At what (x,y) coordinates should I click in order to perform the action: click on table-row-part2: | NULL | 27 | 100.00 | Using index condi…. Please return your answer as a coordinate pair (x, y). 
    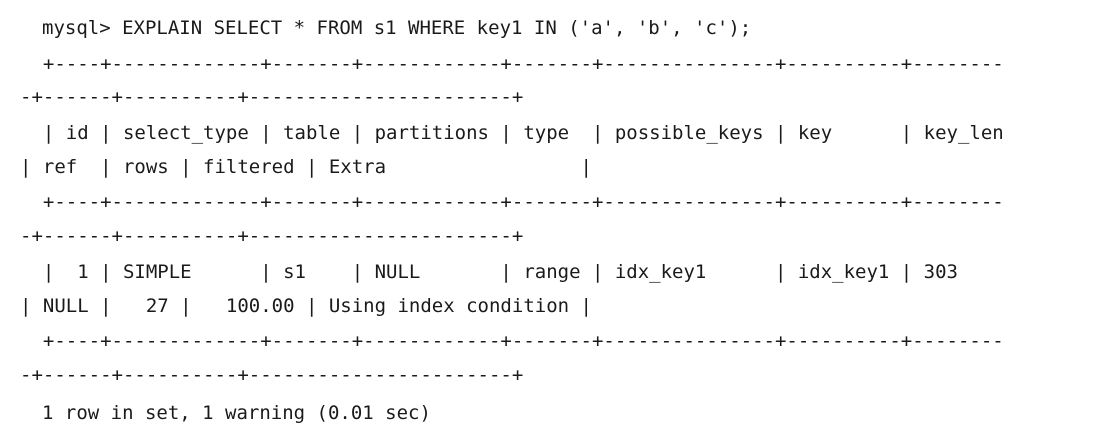
    Looking at the image, I should click on (306, 306).